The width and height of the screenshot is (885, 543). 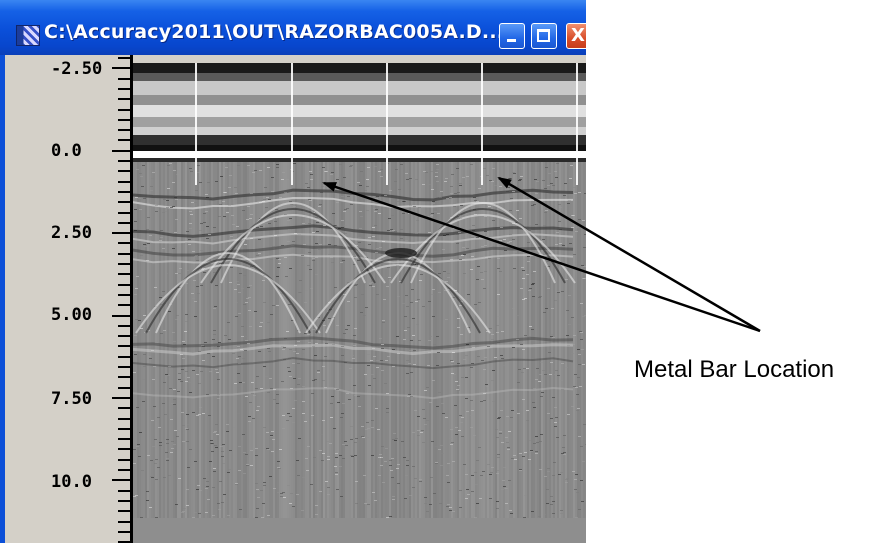 I want to click on maximize-button, so click(x=544, y=36).